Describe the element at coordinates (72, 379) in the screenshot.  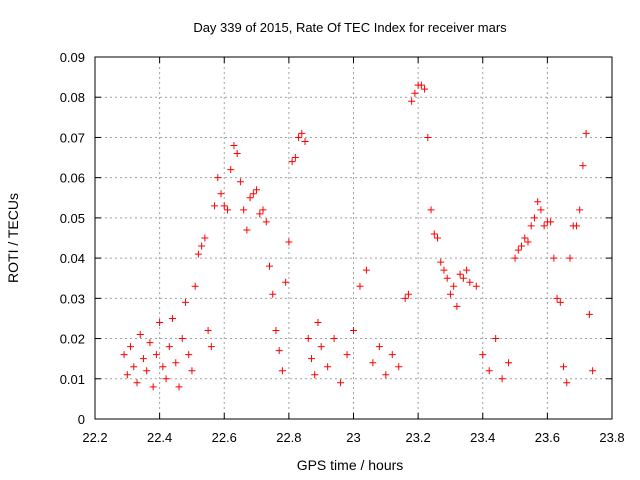
I see `y-tick-label: 0.01` at that location.